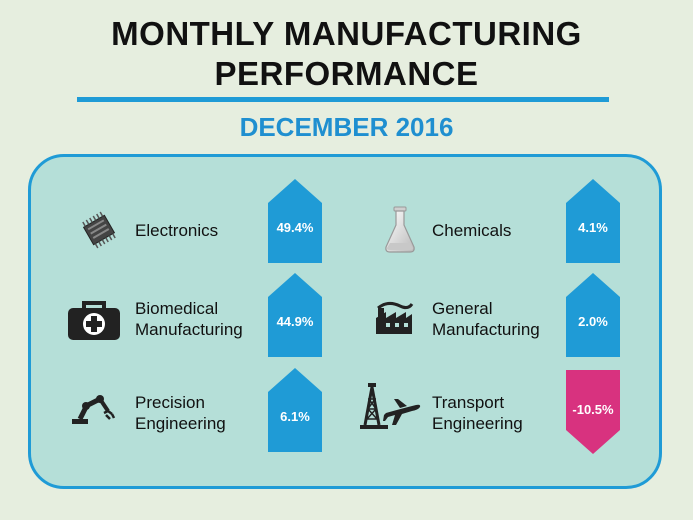 The image size is (693, 520). What do you see at coordinates (295, 416) in the screenshot?
I see `growth-value-precision: 6.1%` at bounding box center [295, 416].